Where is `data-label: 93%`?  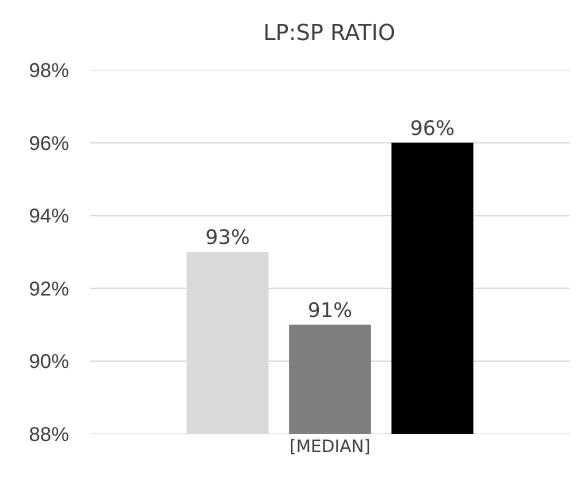 data-label: 93% is located at coordinates (227, 237).